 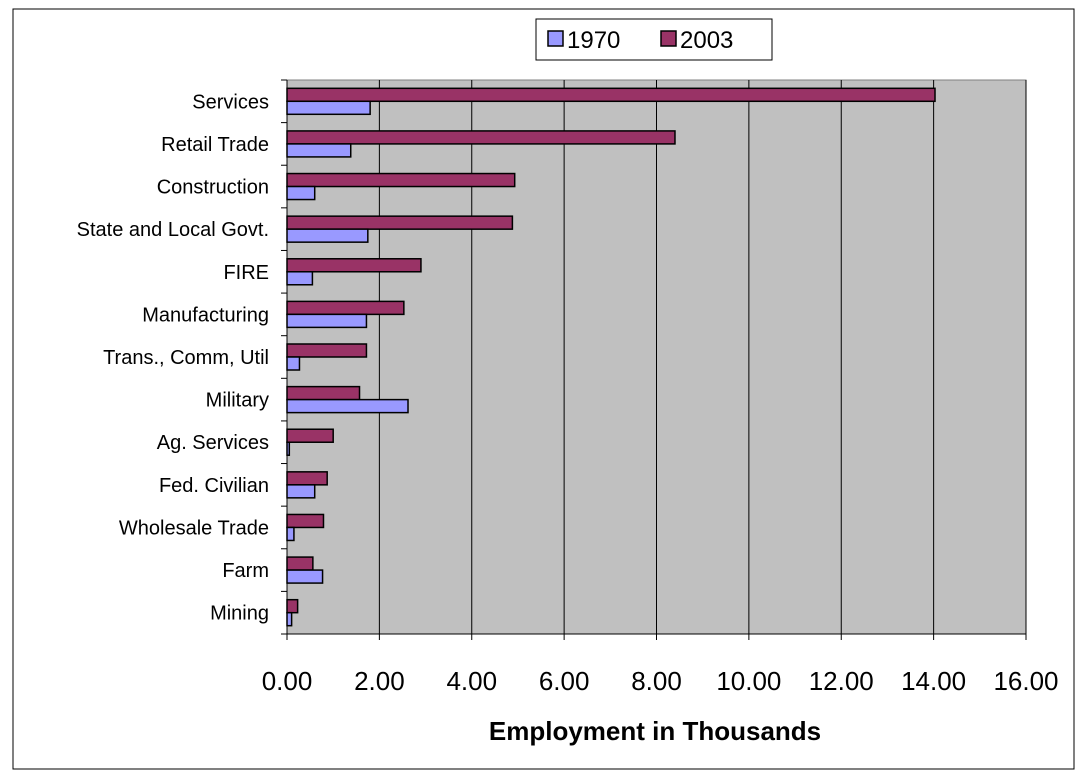 What do you see at coordinates (215, 145) in the screenshot?
I see `category-label: Retail Trade` at bounding box center [215, 145].